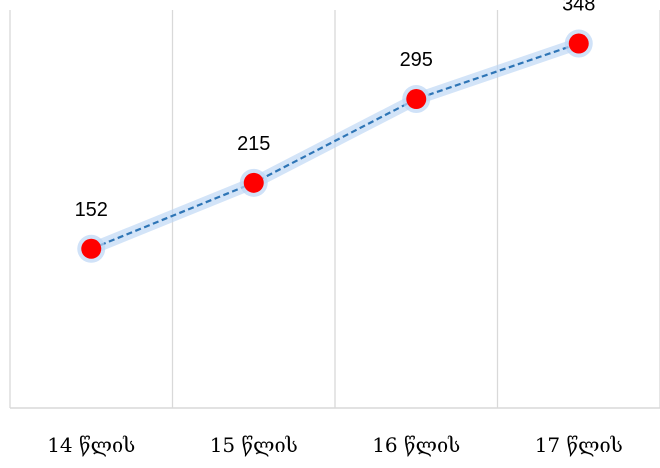 The image size is (660, 468). I want to click on x-tick-label: 17 წლის, so click(579, 445).